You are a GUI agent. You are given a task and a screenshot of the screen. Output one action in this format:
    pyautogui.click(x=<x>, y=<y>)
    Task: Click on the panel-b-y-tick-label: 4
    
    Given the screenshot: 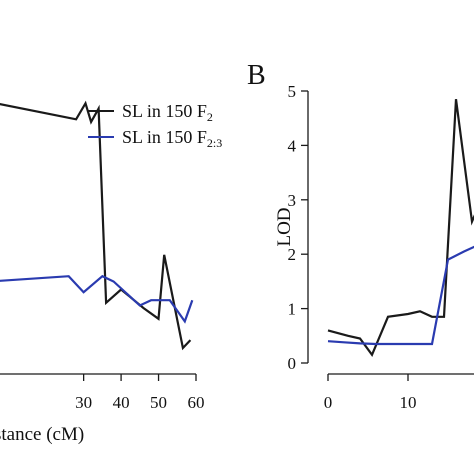 What is the action you would take?
    pyautogui.click(x=292, y=145)
    